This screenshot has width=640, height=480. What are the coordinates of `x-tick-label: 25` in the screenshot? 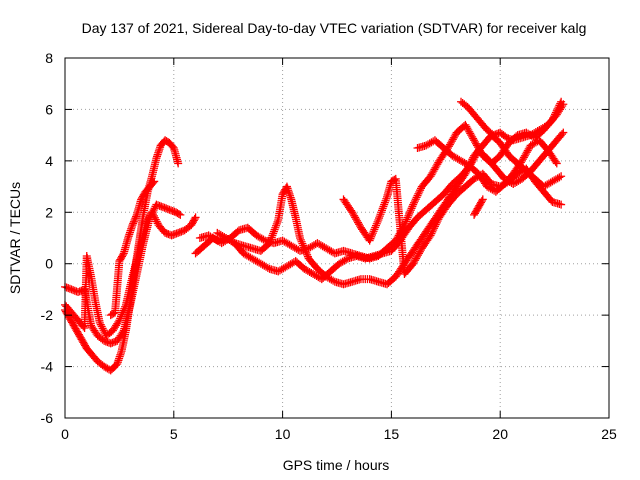 It's located at (609, 434).